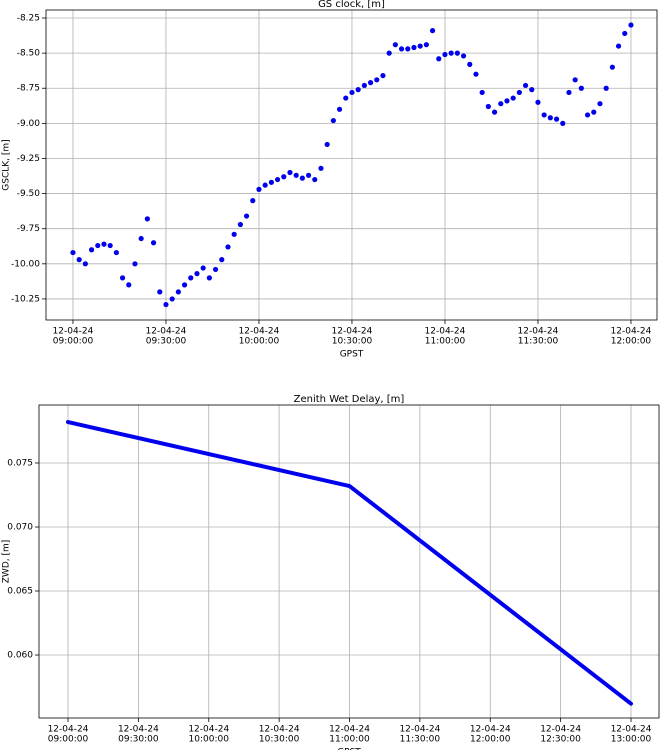 The image size is (660, 750). I want to click on x-tick-label: 10:30:00, so click(352, 342).